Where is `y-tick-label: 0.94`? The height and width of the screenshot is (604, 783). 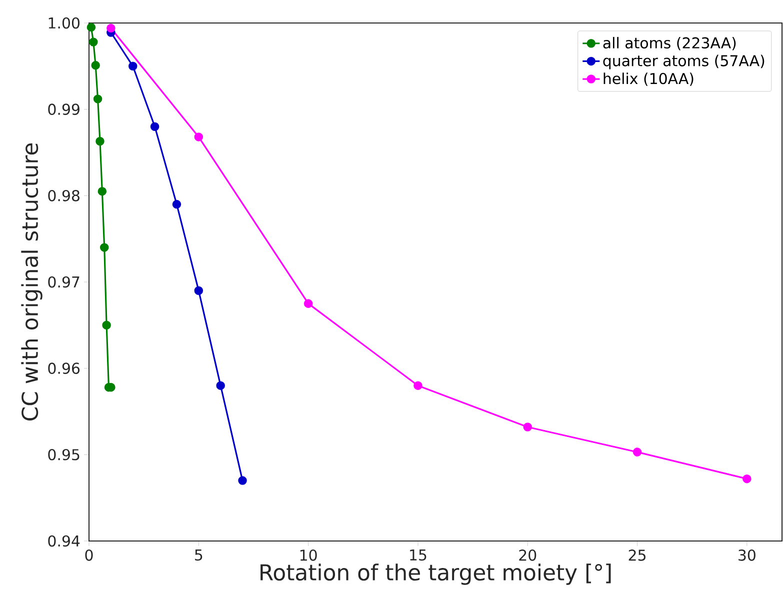
y-tick-label: 0.94 is located at coordinates (64, 541).